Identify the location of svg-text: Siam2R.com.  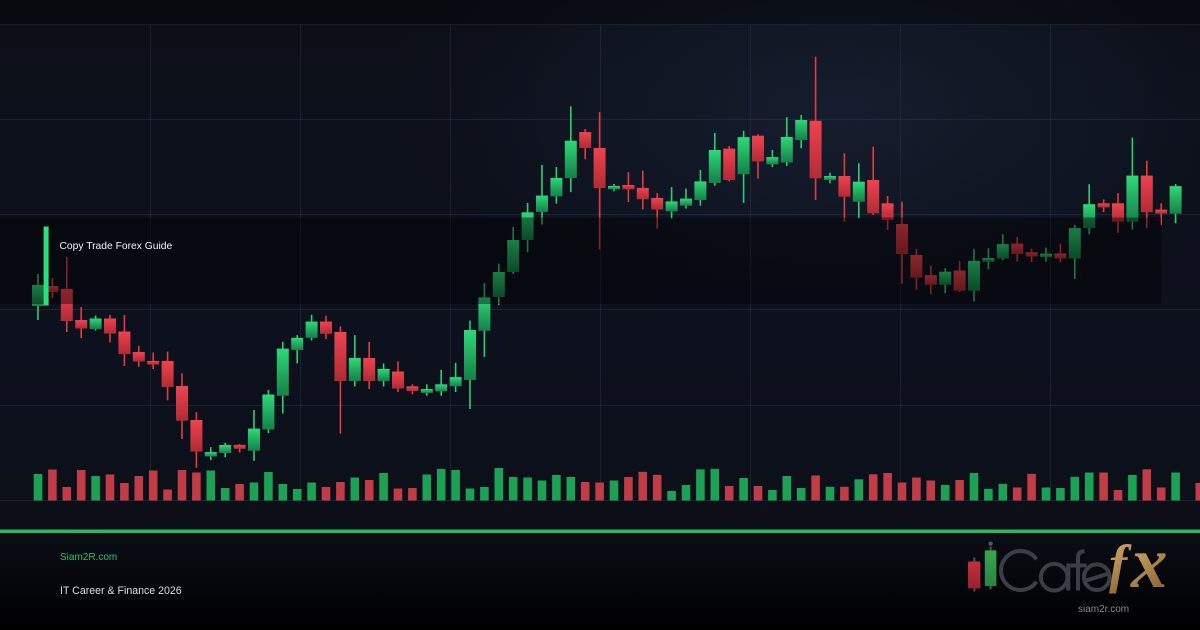
(88, 557).